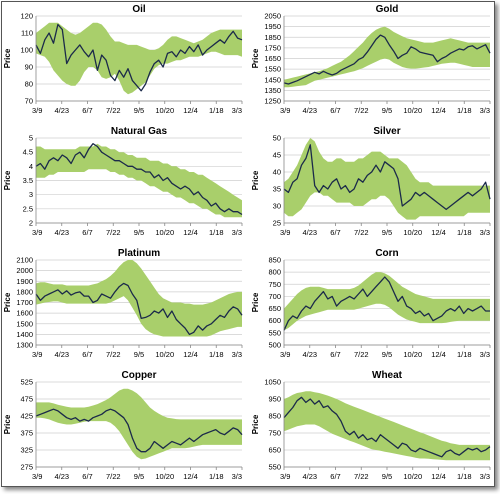  I want to click on y-tick-label: 325, so click(26, 450).